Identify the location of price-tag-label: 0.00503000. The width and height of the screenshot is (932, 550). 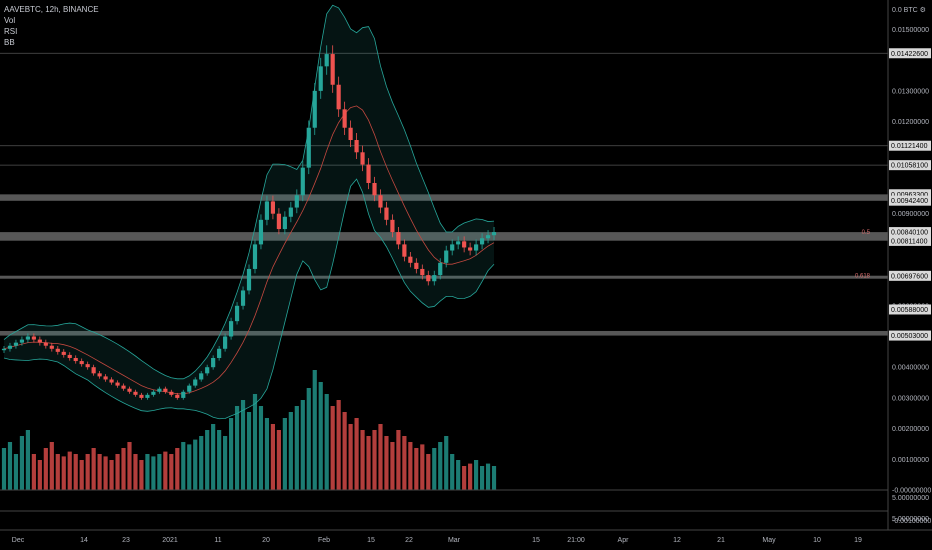
(909, 336).